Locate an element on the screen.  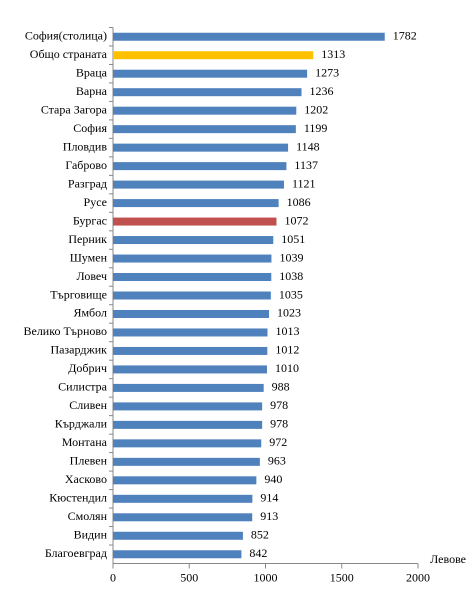
value-label: 1313 is located at coordinates (333, 54).